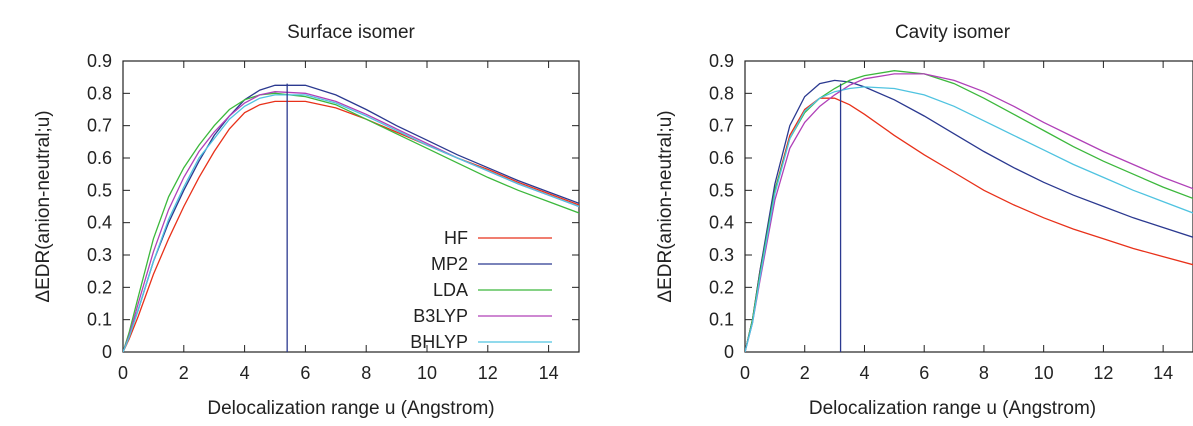  Describe the element at coordinates (456, 238) in the screenshot. I see `legend-label-hf: HF` at that location.